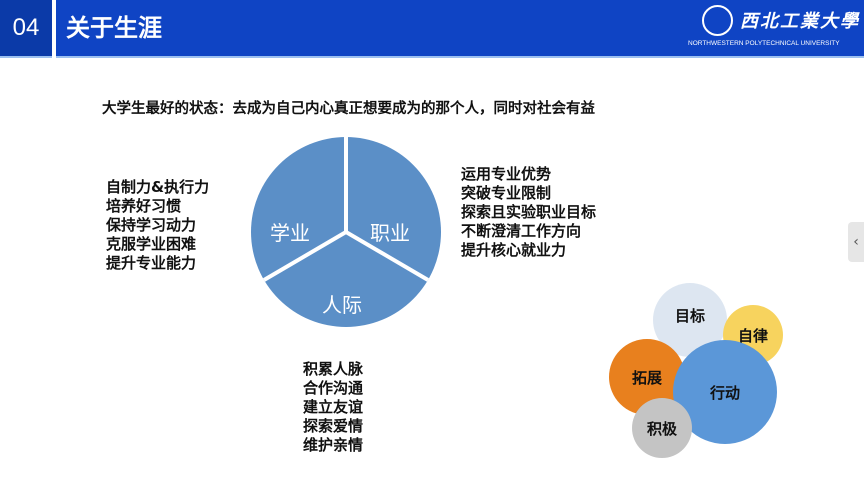  I want to click on side-panel-toggle: ‹, so click(856, 242).